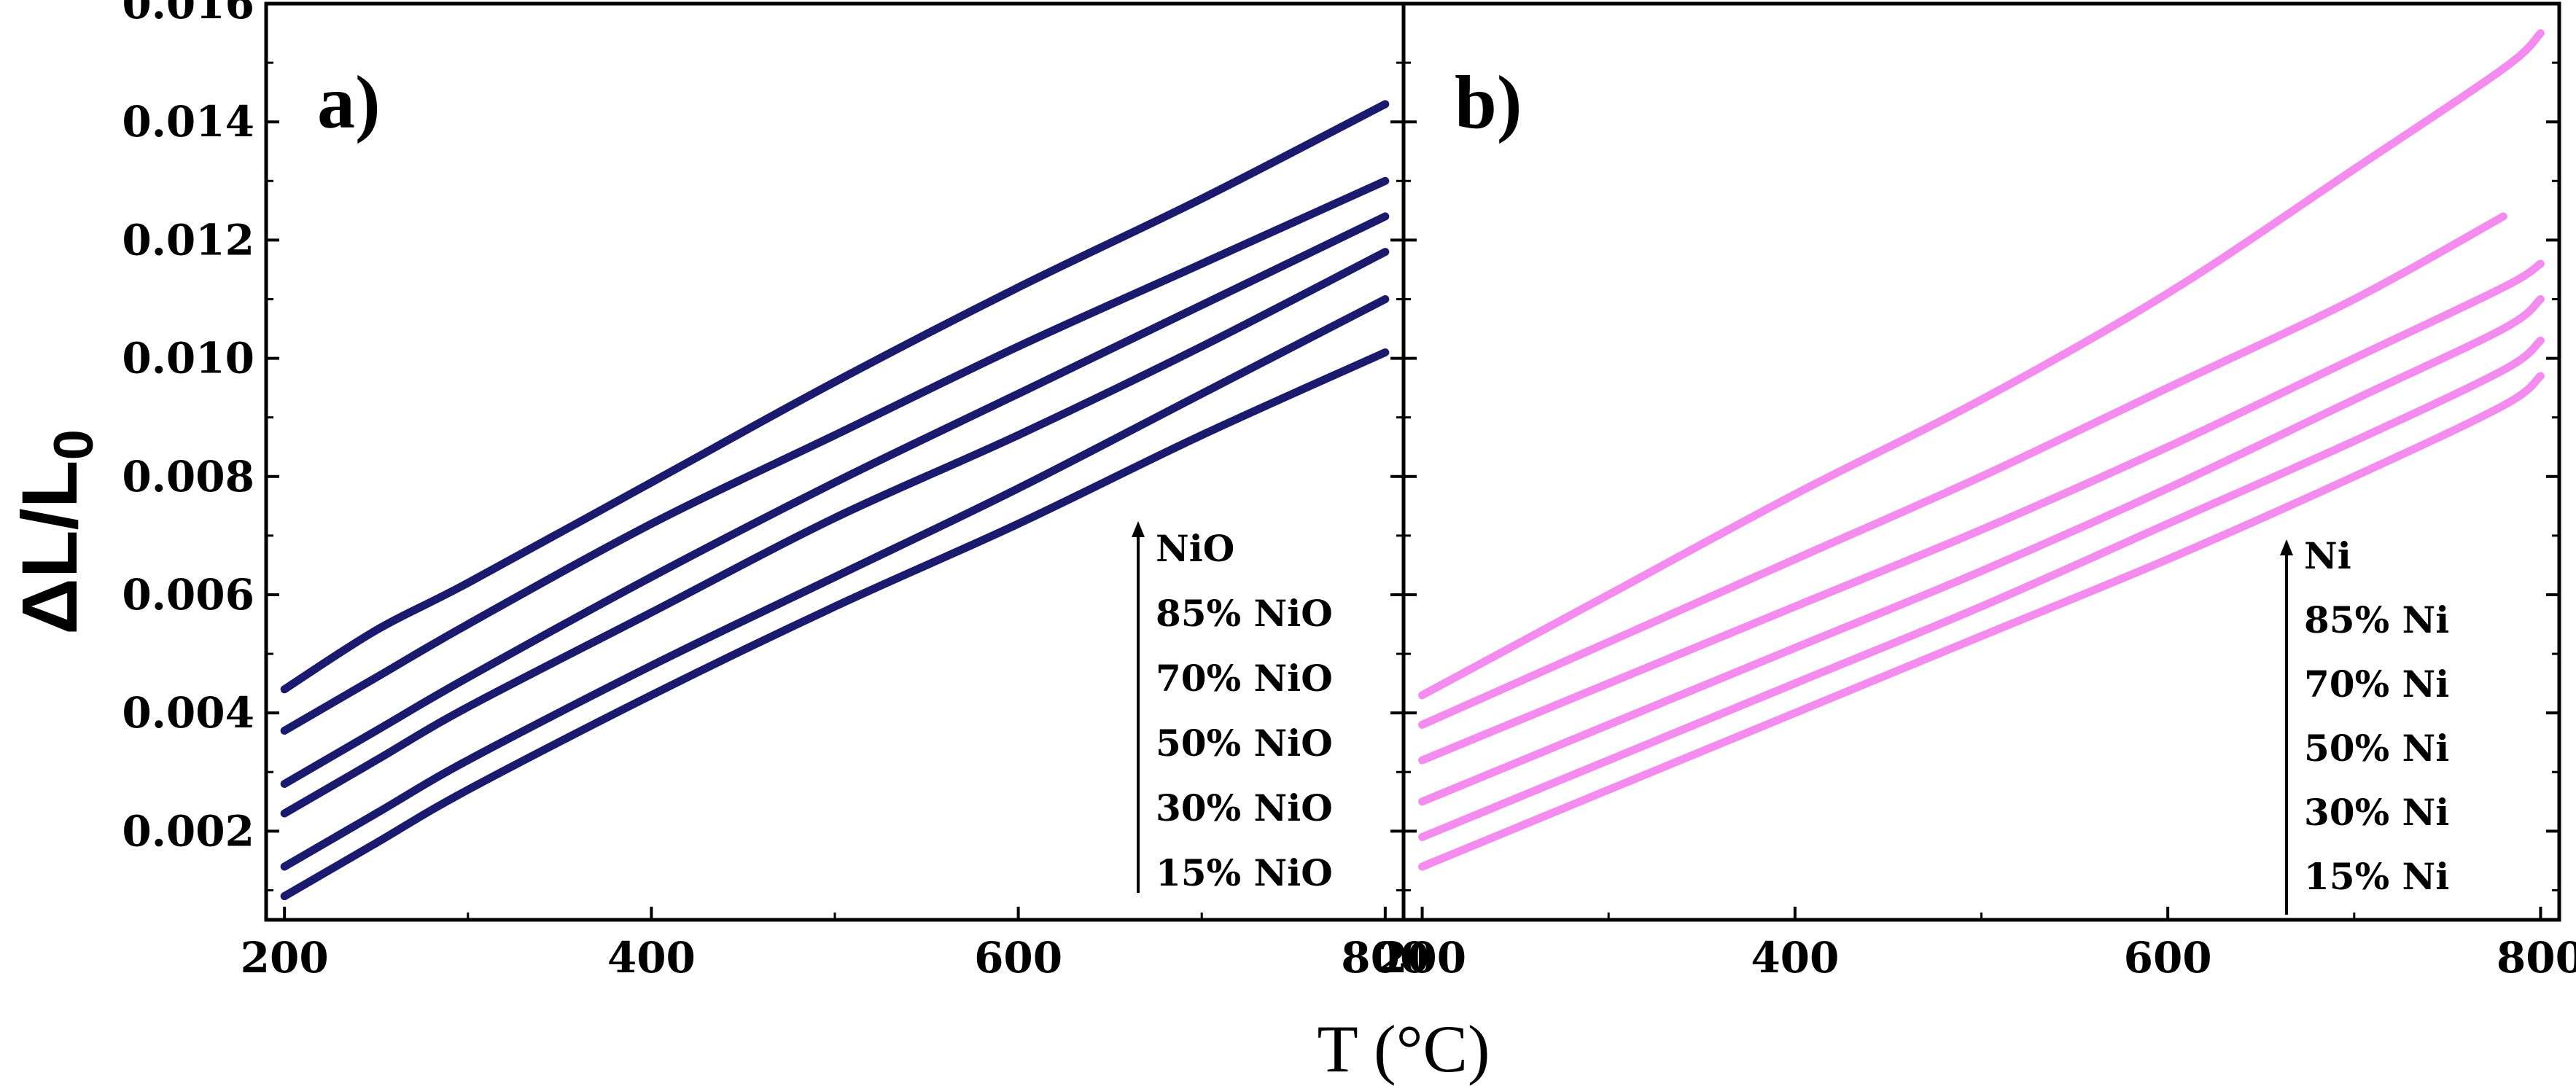  What do you see at coordinates (1244, 743) in the screenshot?
I see `legend-entry: 50% NiO` at bounding box center [1244, 743].